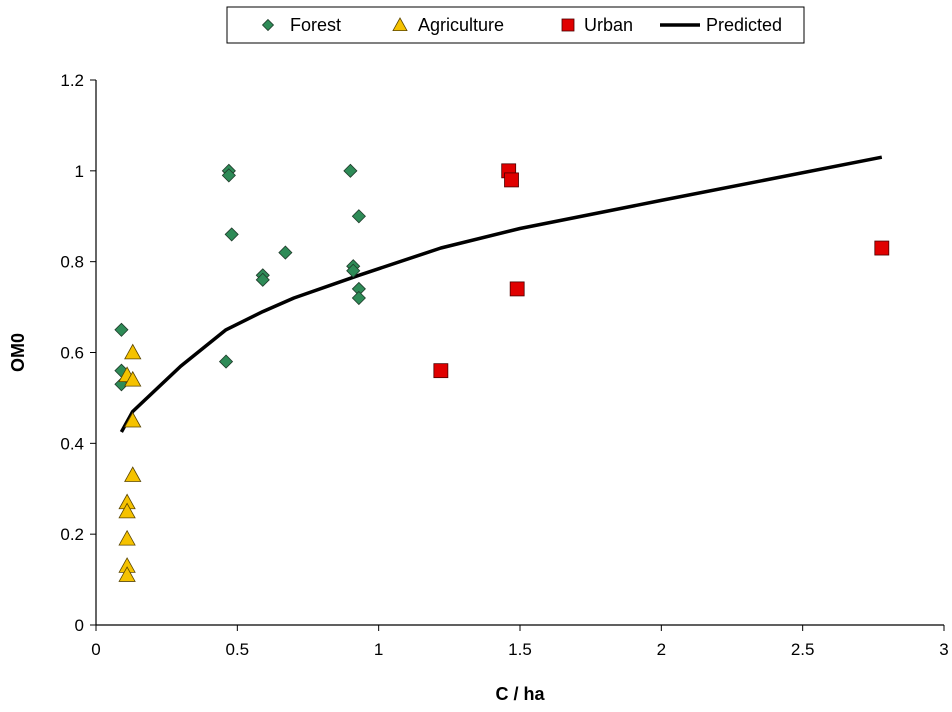  Describe the element at coordinates (608, 25) in the screenshot. I see `legend-urban-label: Urban` at that location.